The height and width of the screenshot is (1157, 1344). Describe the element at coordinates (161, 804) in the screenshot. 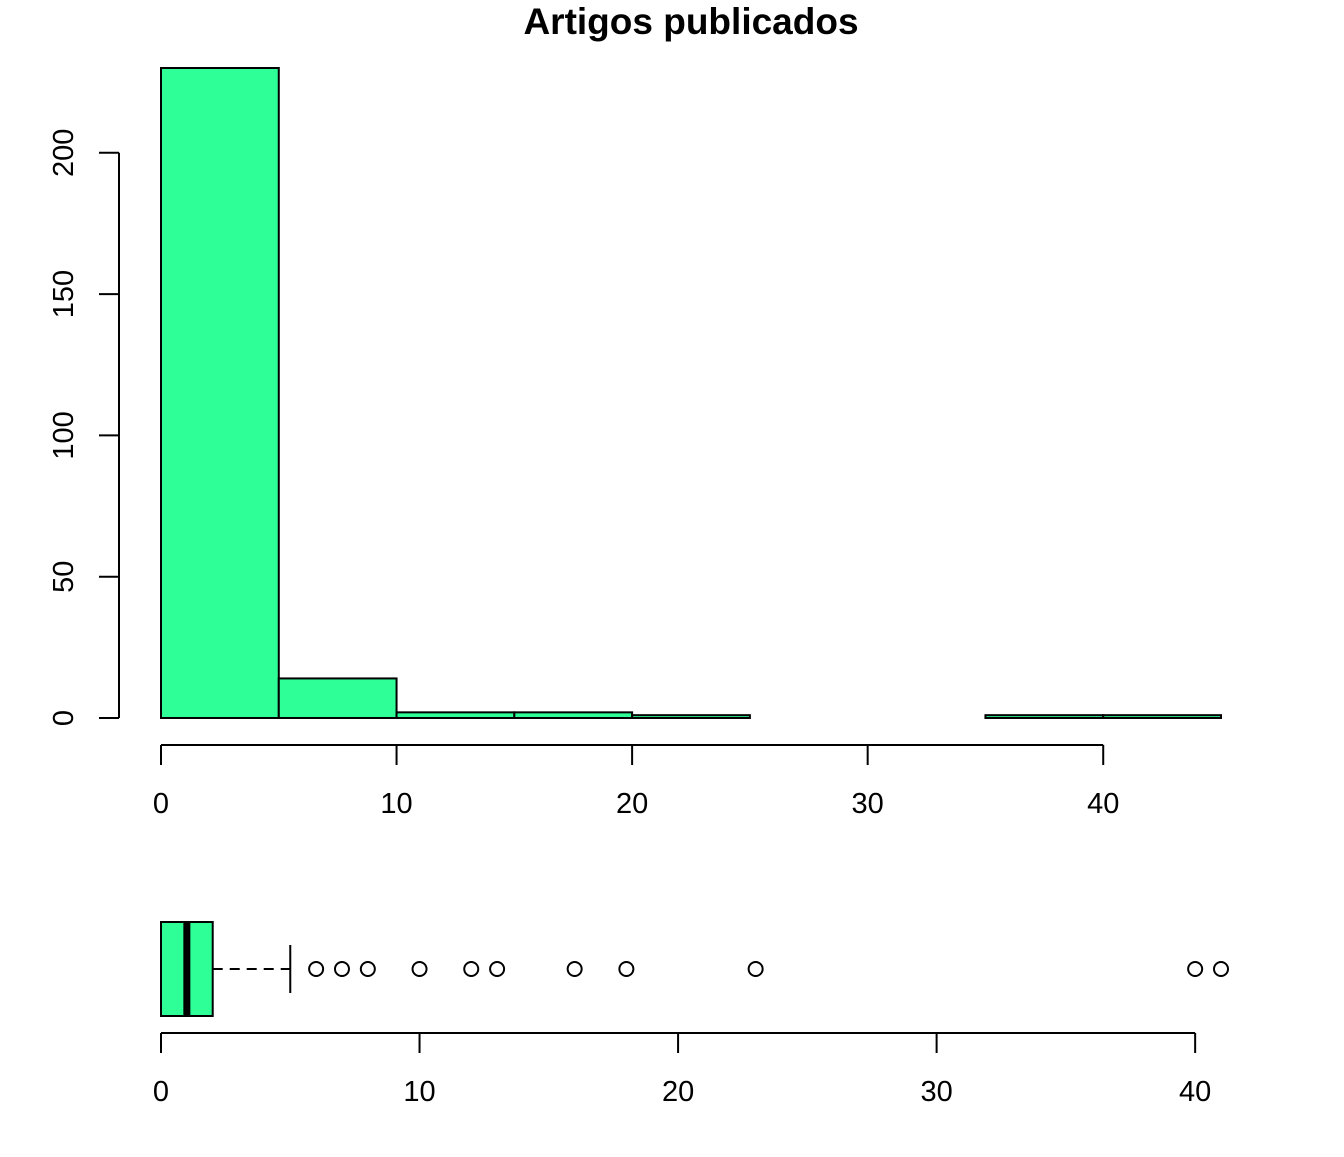

I see `histogram-x-tick-label-0: 0` at that location.